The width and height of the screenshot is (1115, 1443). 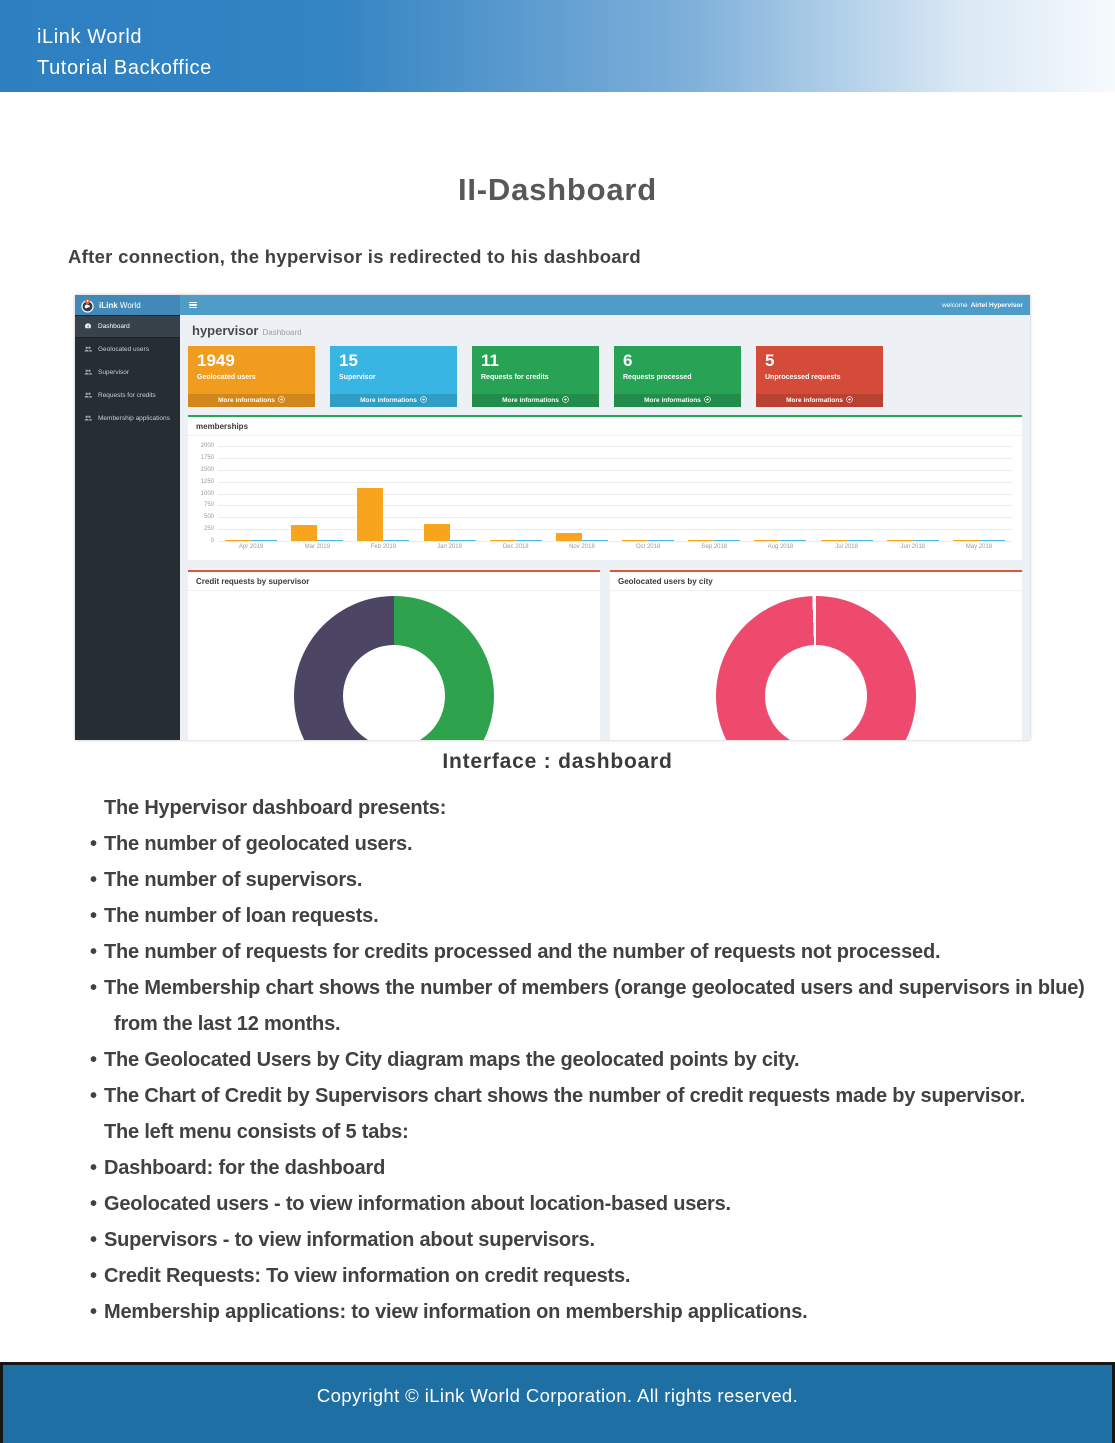 What do you see at coordinates (357, 377) in the screenshot?
I see `stat-card-label: Supervisor` at bounding box center [357, 377].